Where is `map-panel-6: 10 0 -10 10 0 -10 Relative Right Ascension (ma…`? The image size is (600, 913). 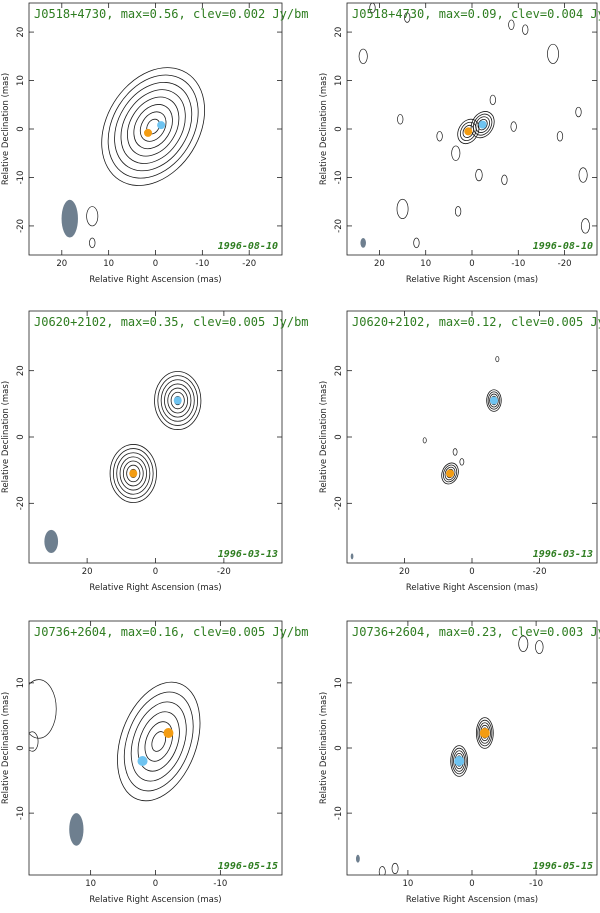
map-panel-6: 10 0 -10 10 0 -10 Relative Right Ascension (ma… is located at coordinates (459, 762).